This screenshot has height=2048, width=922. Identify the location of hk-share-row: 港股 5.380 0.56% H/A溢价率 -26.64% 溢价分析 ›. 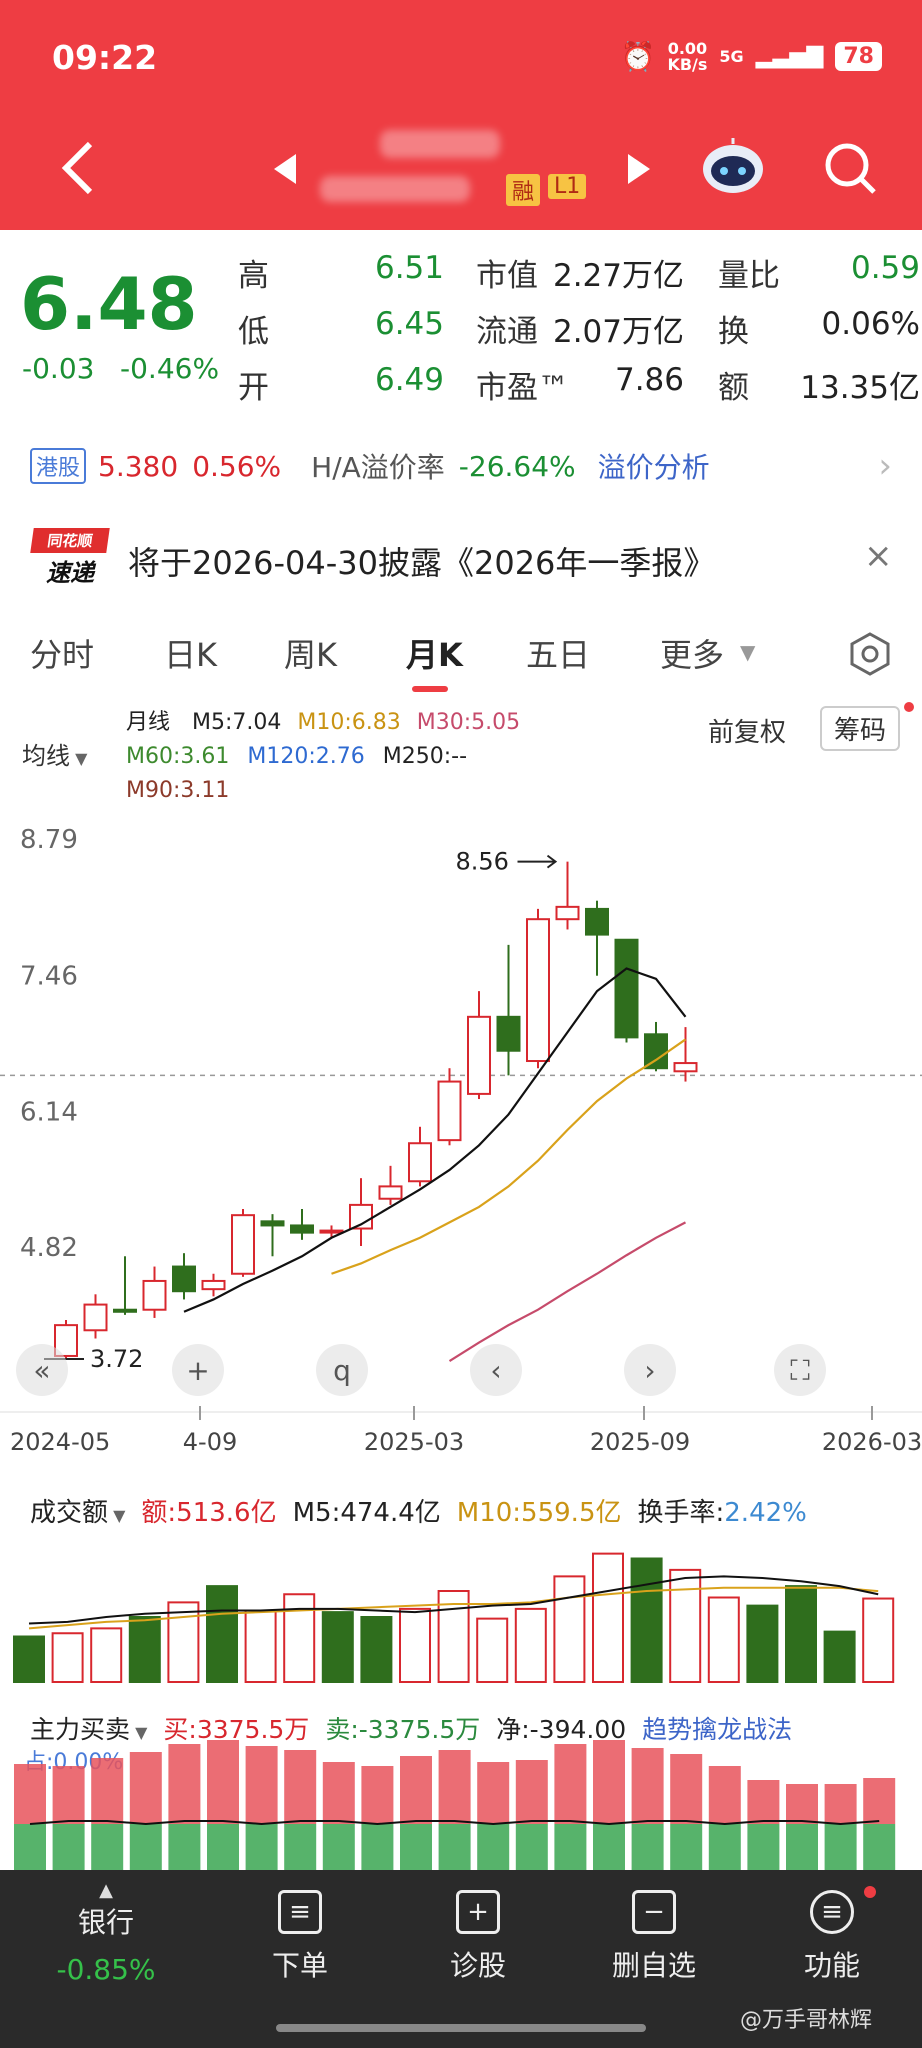
(461, 466).